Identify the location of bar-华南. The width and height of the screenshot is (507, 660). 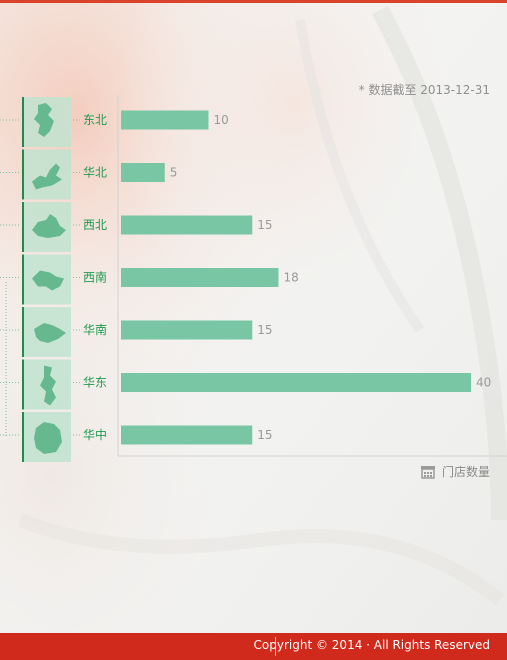
(187, 330).